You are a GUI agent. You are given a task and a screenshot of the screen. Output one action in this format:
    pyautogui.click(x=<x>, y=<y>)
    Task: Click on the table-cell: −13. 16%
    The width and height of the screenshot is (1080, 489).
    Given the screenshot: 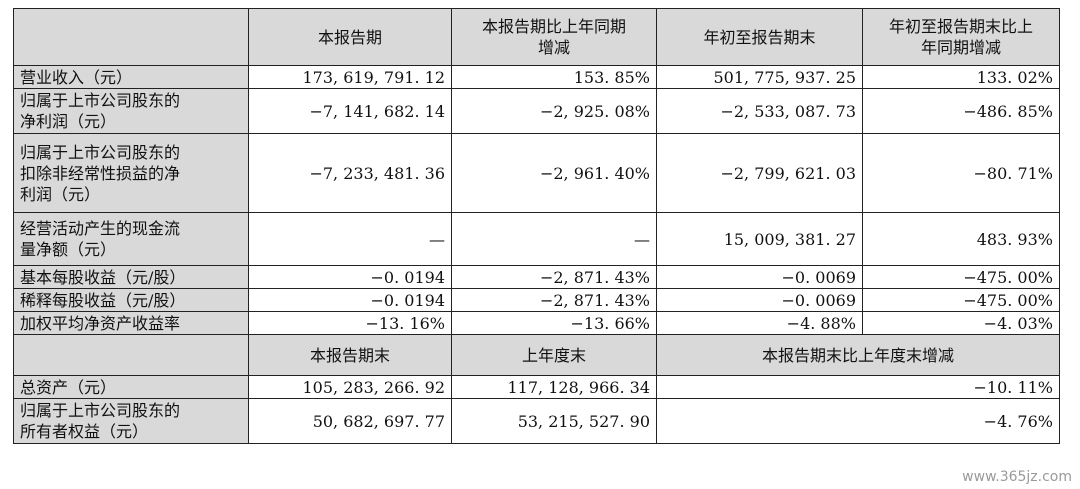 What is the action you would take?
    pyautogui.click(x=350, y=323)
    